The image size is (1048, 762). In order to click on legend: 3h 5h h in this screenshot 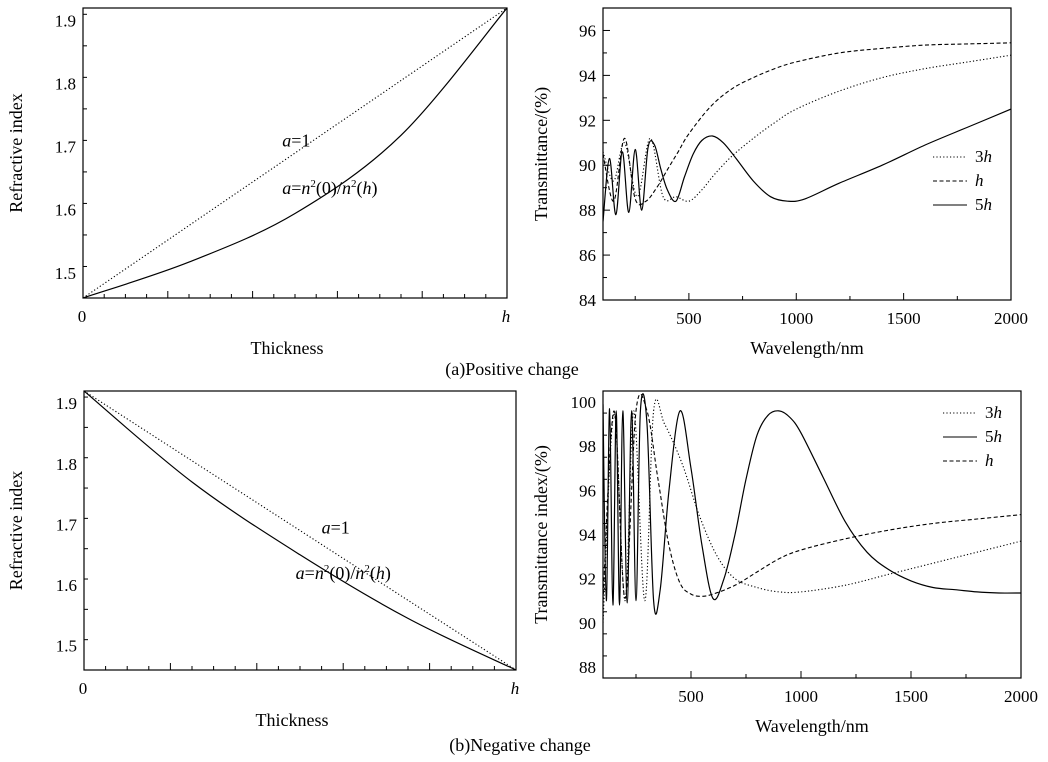, I will do `click(972, 436)`.